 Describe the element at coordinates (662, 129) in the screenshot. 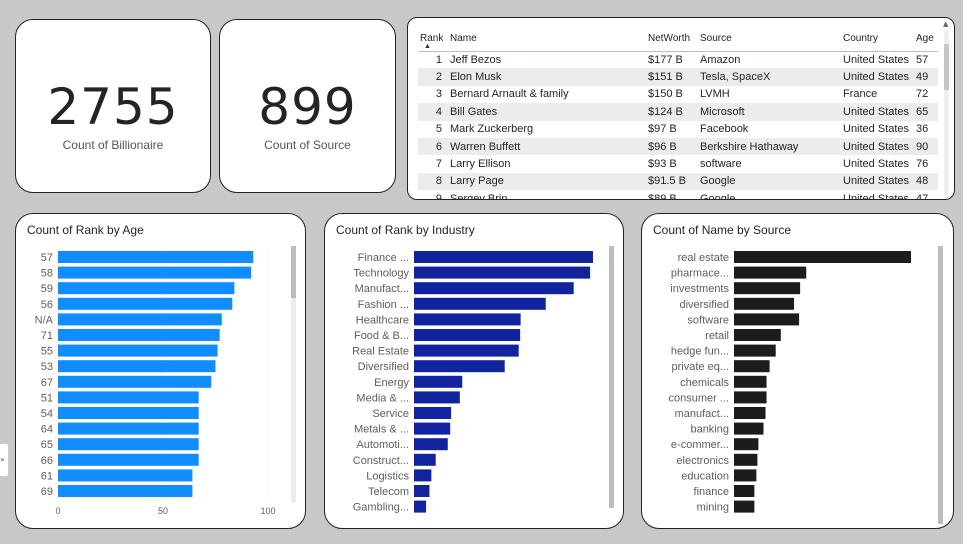

I see `table-cell-networth: $97 B` at that location.